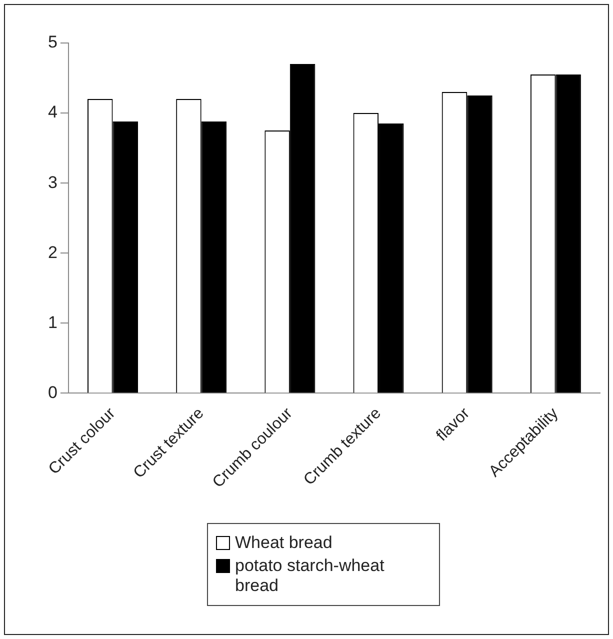 This screenshot has height=639, width=613. Describe the element at coordinates (53, 112) in the screenshot. I see `y-tick-label: 4` at that location.